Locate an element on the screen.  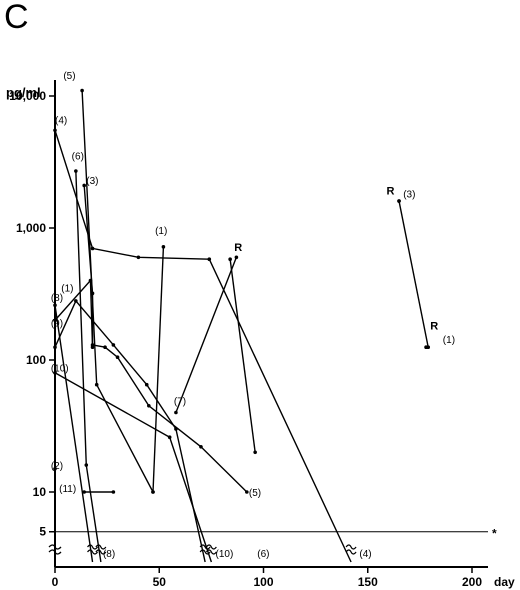
x-tick-label: 50 is located at coordinates (160, 582).